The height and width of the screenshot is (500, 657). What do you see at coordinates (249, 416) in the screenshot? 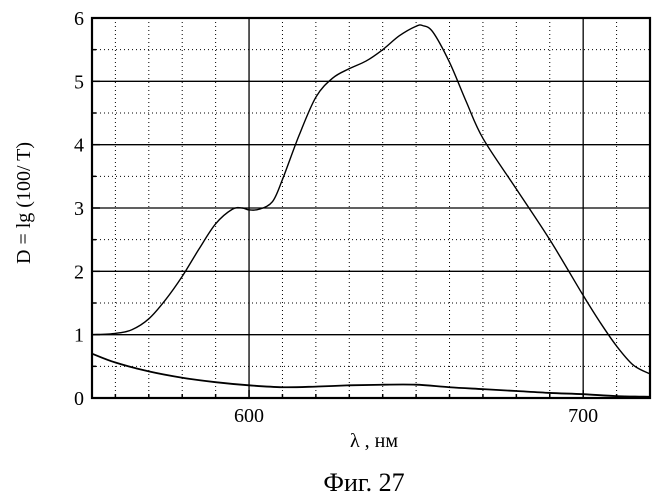
I see `x-tick-label: 600` at bounding box center [249, 416].